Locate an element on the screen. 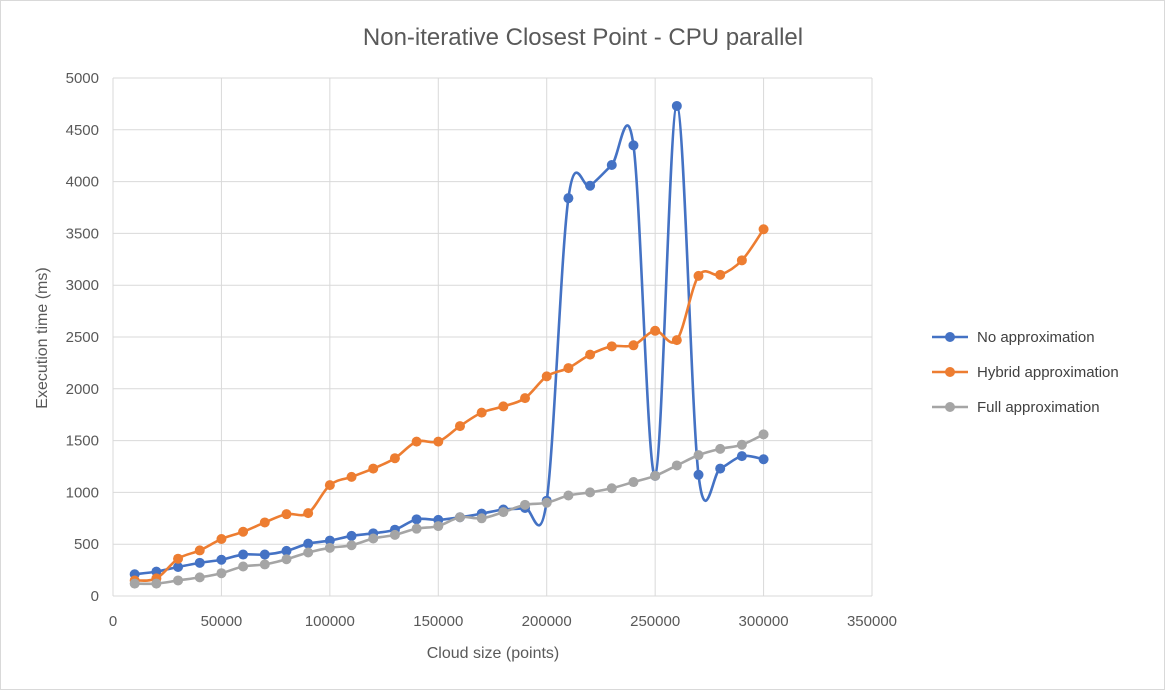 The width and height of the screenshot is (1165, 690). x-axis-label: Cloud size (points) is located at coordinates (493, 653).